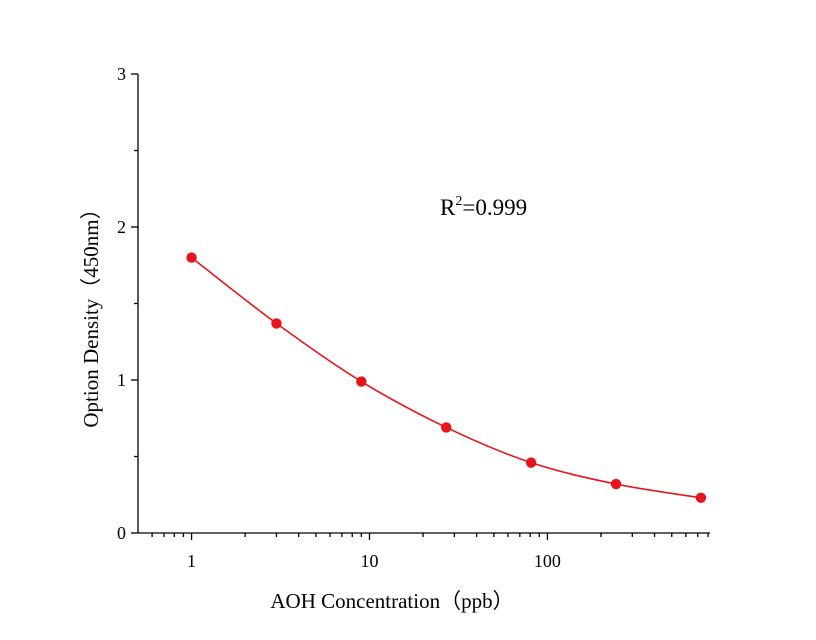 This screenshot has height=640, width=816. What do you see at coordinates (448, 207) in the screenshot?
I see `r-squared-base: R` at bounding box center [448, 207].